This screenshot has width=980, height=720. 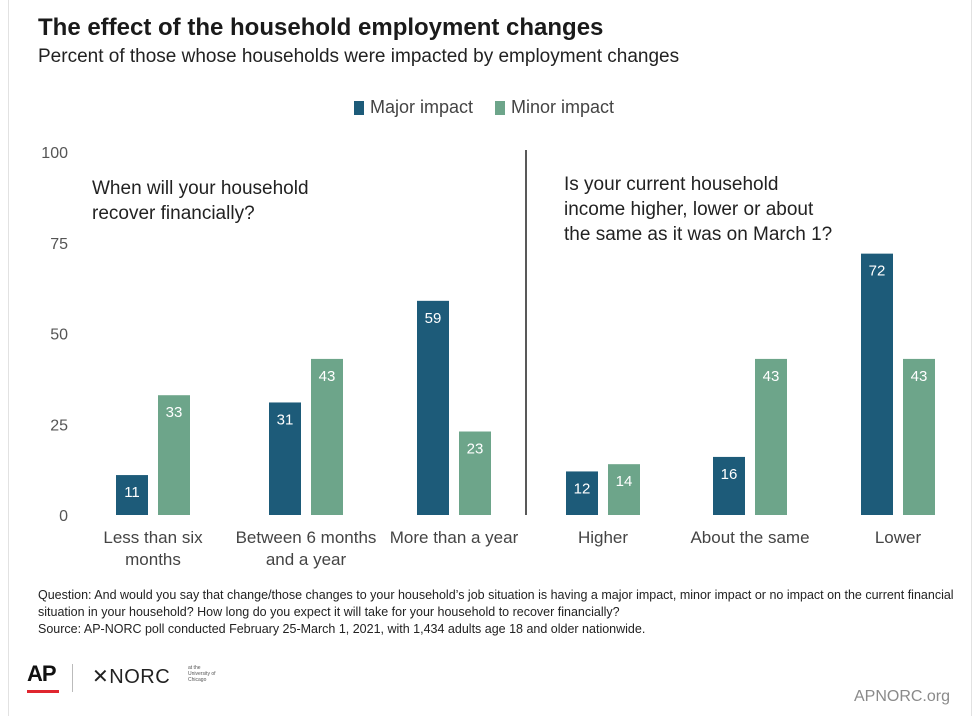 I want to click on bar-value-label: 72, so click(x=877, y=271).